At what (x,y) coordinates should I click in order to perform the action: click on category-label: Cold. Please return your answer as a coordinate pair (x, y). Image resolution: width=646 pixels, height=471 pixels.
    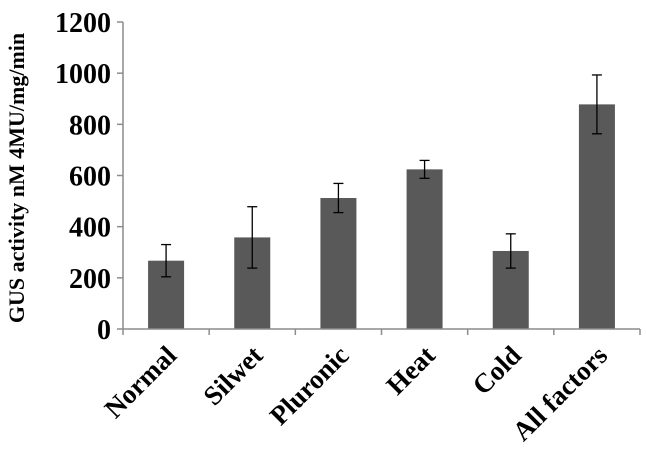
    Looking at the image, I should click on (497, 370).